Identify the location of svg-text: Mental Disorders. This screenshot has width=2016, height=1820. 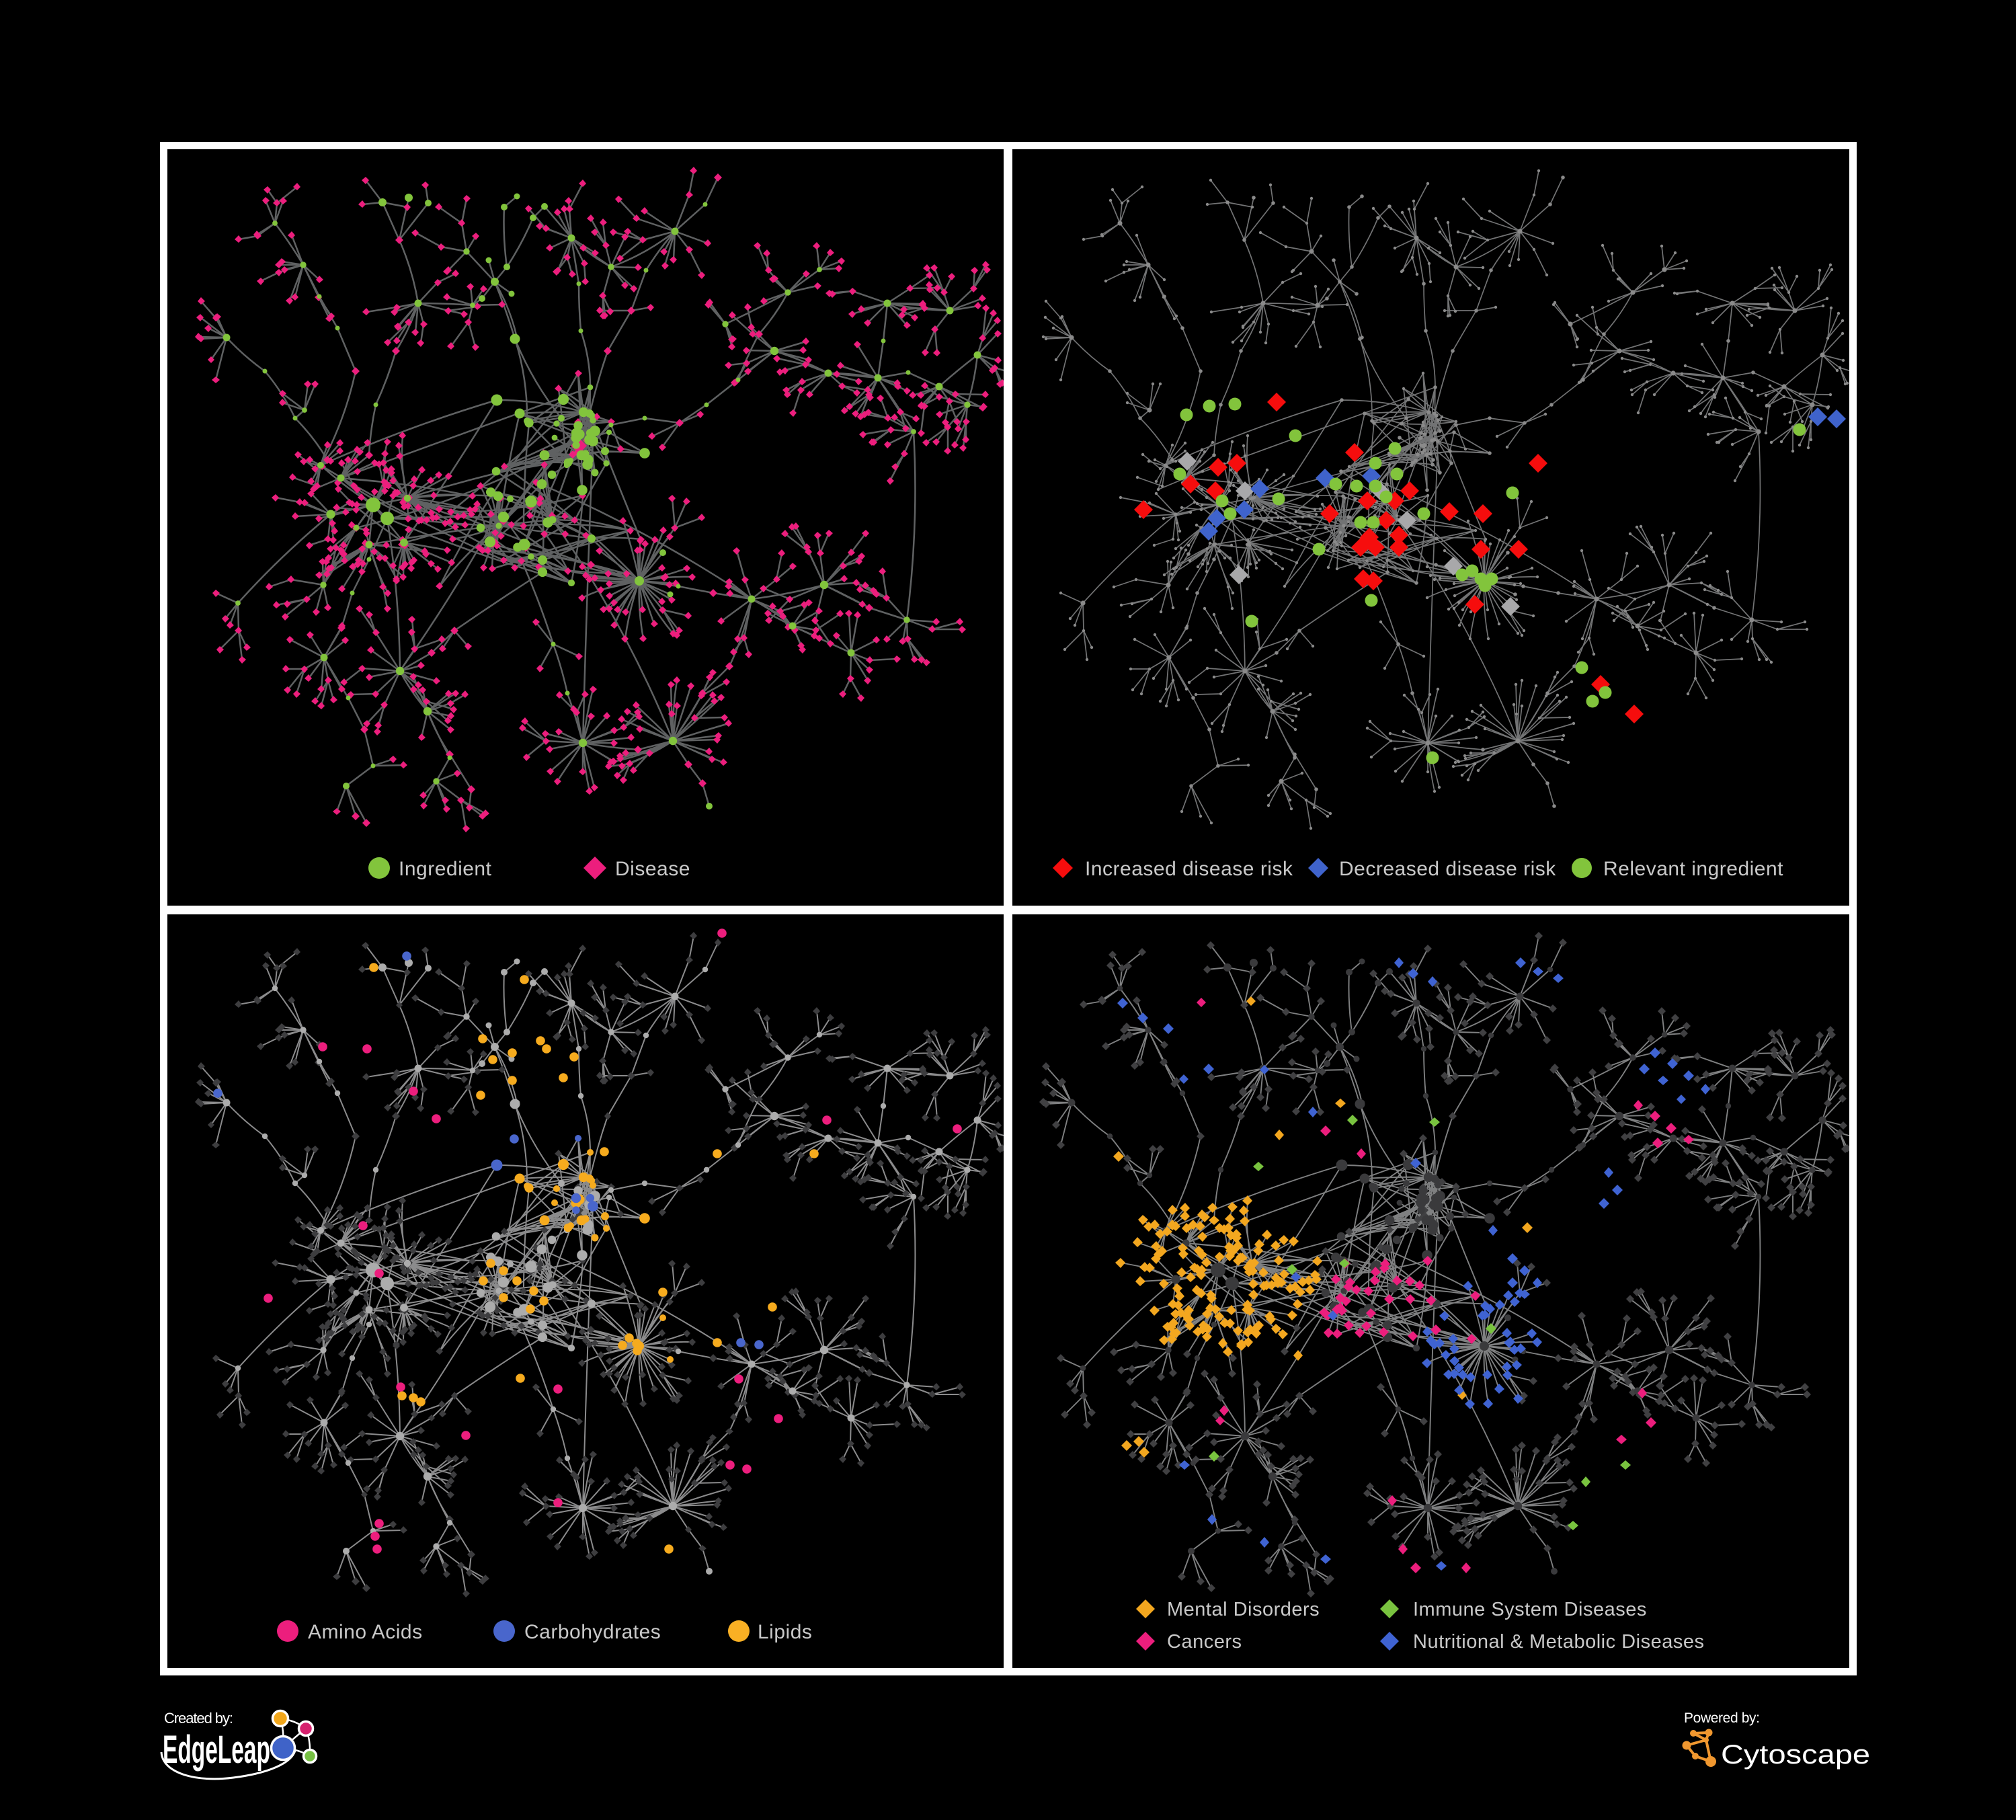
(1243, 1609).